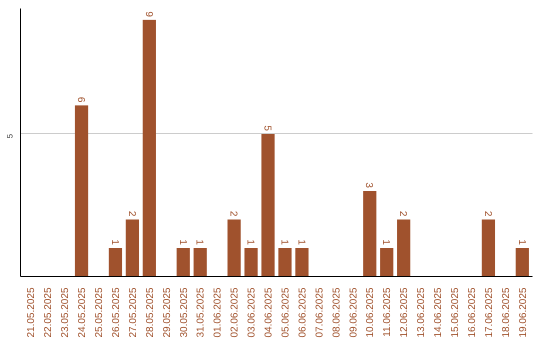 Image resolution: width=540 pixels, height=340 pixels. I want to click on x-tick-label: 30.05.2025, so click(184, 312).